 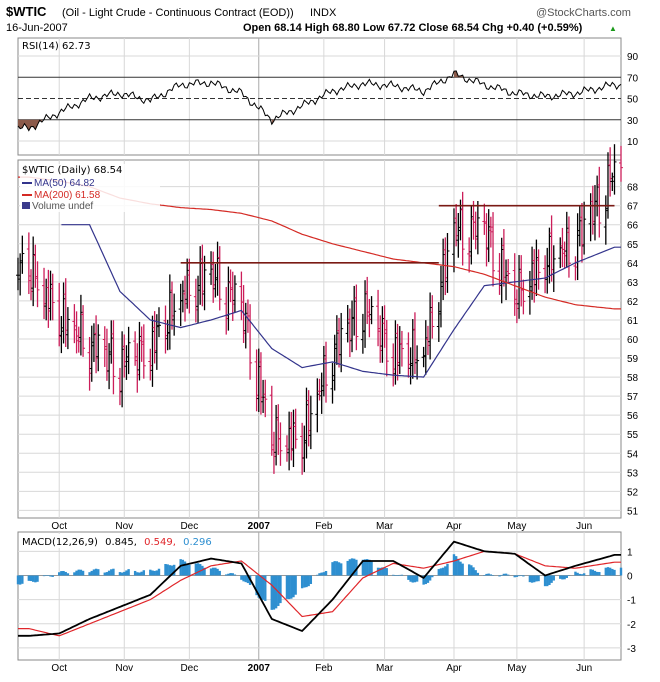 I want to click on x-tick-label: Feb, so click(x=324, y=526).